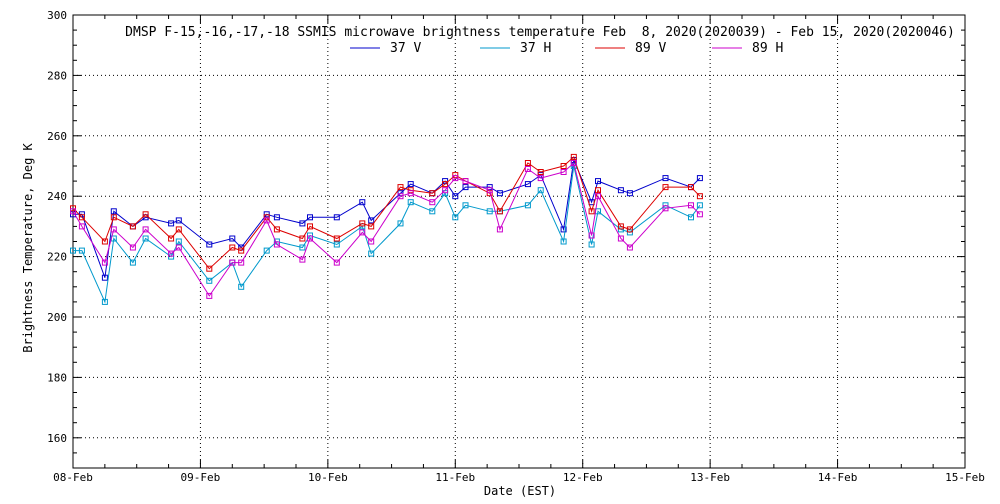 The width and height of the screenshot is (1000, 504). What do you see at coordinates (650, 48) in the screenshot?
I see `legend-label: 89 V` at bounding box center [650, 48].